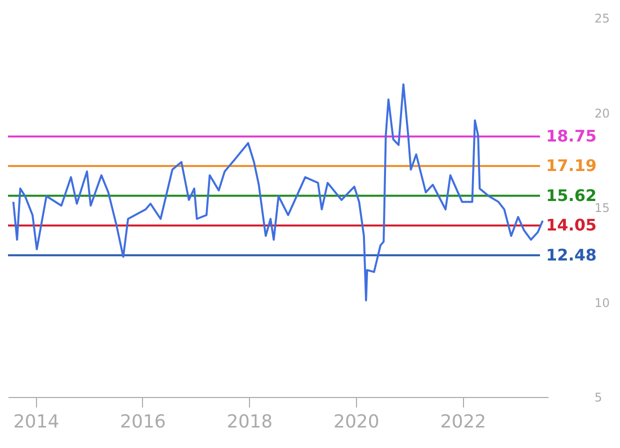 The height and width of the screenshot is (448, 620). I want to click on x-tick-label: 2018, so click(249, 422).